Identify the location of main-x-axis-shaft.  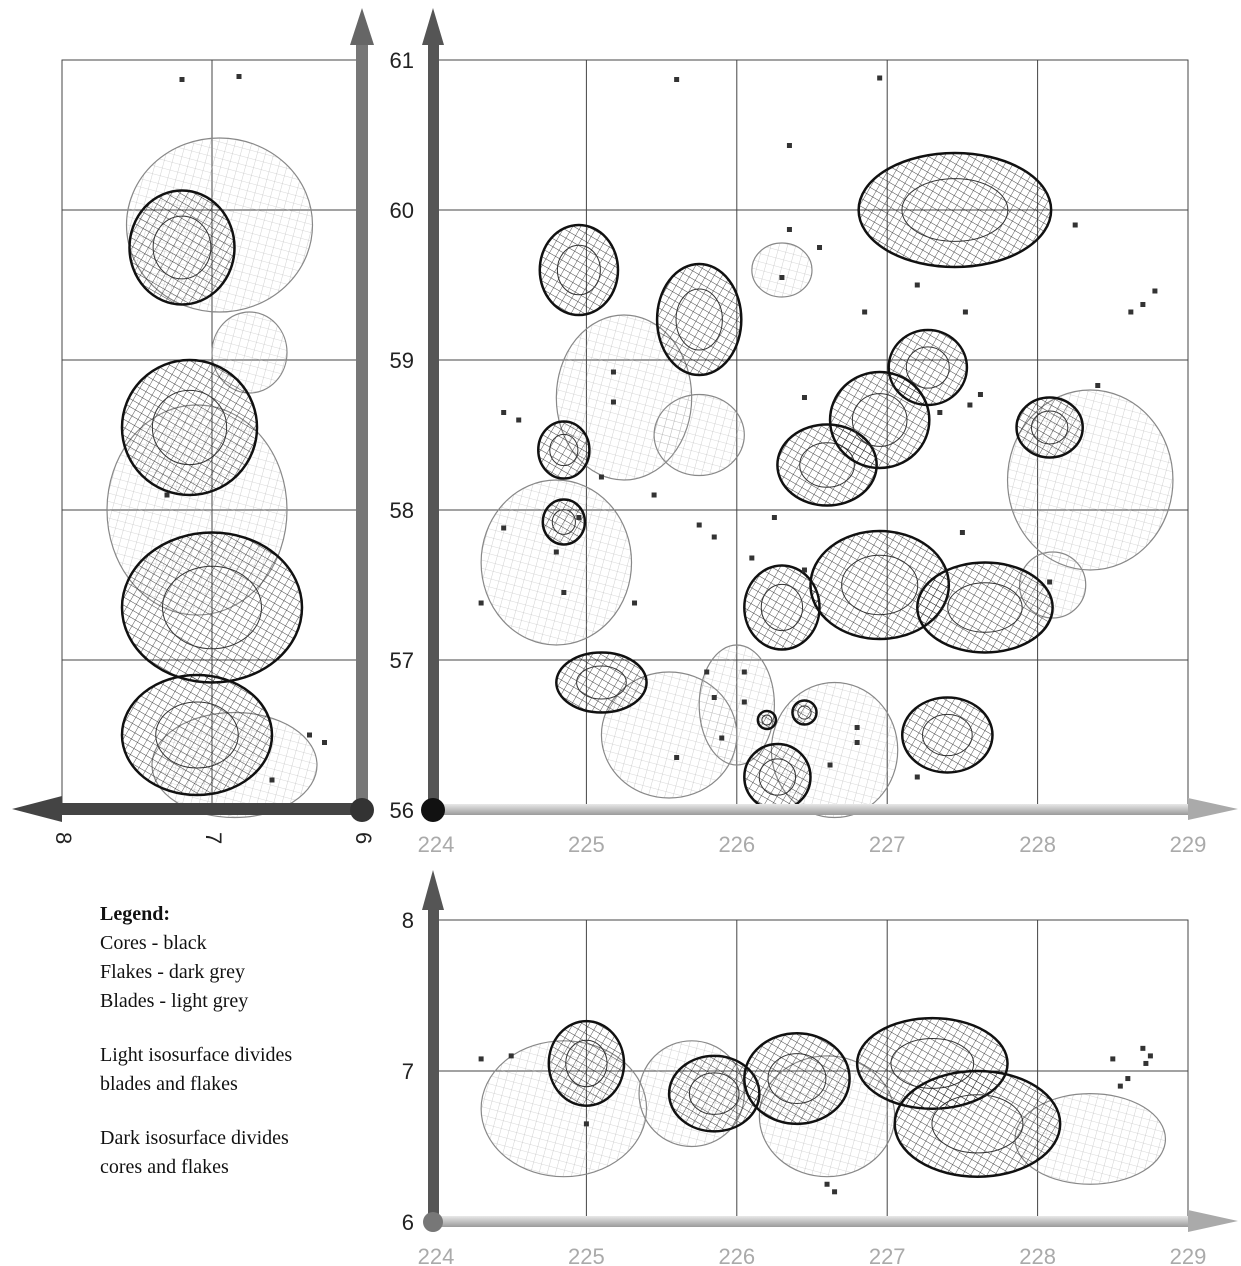
(813, 809).